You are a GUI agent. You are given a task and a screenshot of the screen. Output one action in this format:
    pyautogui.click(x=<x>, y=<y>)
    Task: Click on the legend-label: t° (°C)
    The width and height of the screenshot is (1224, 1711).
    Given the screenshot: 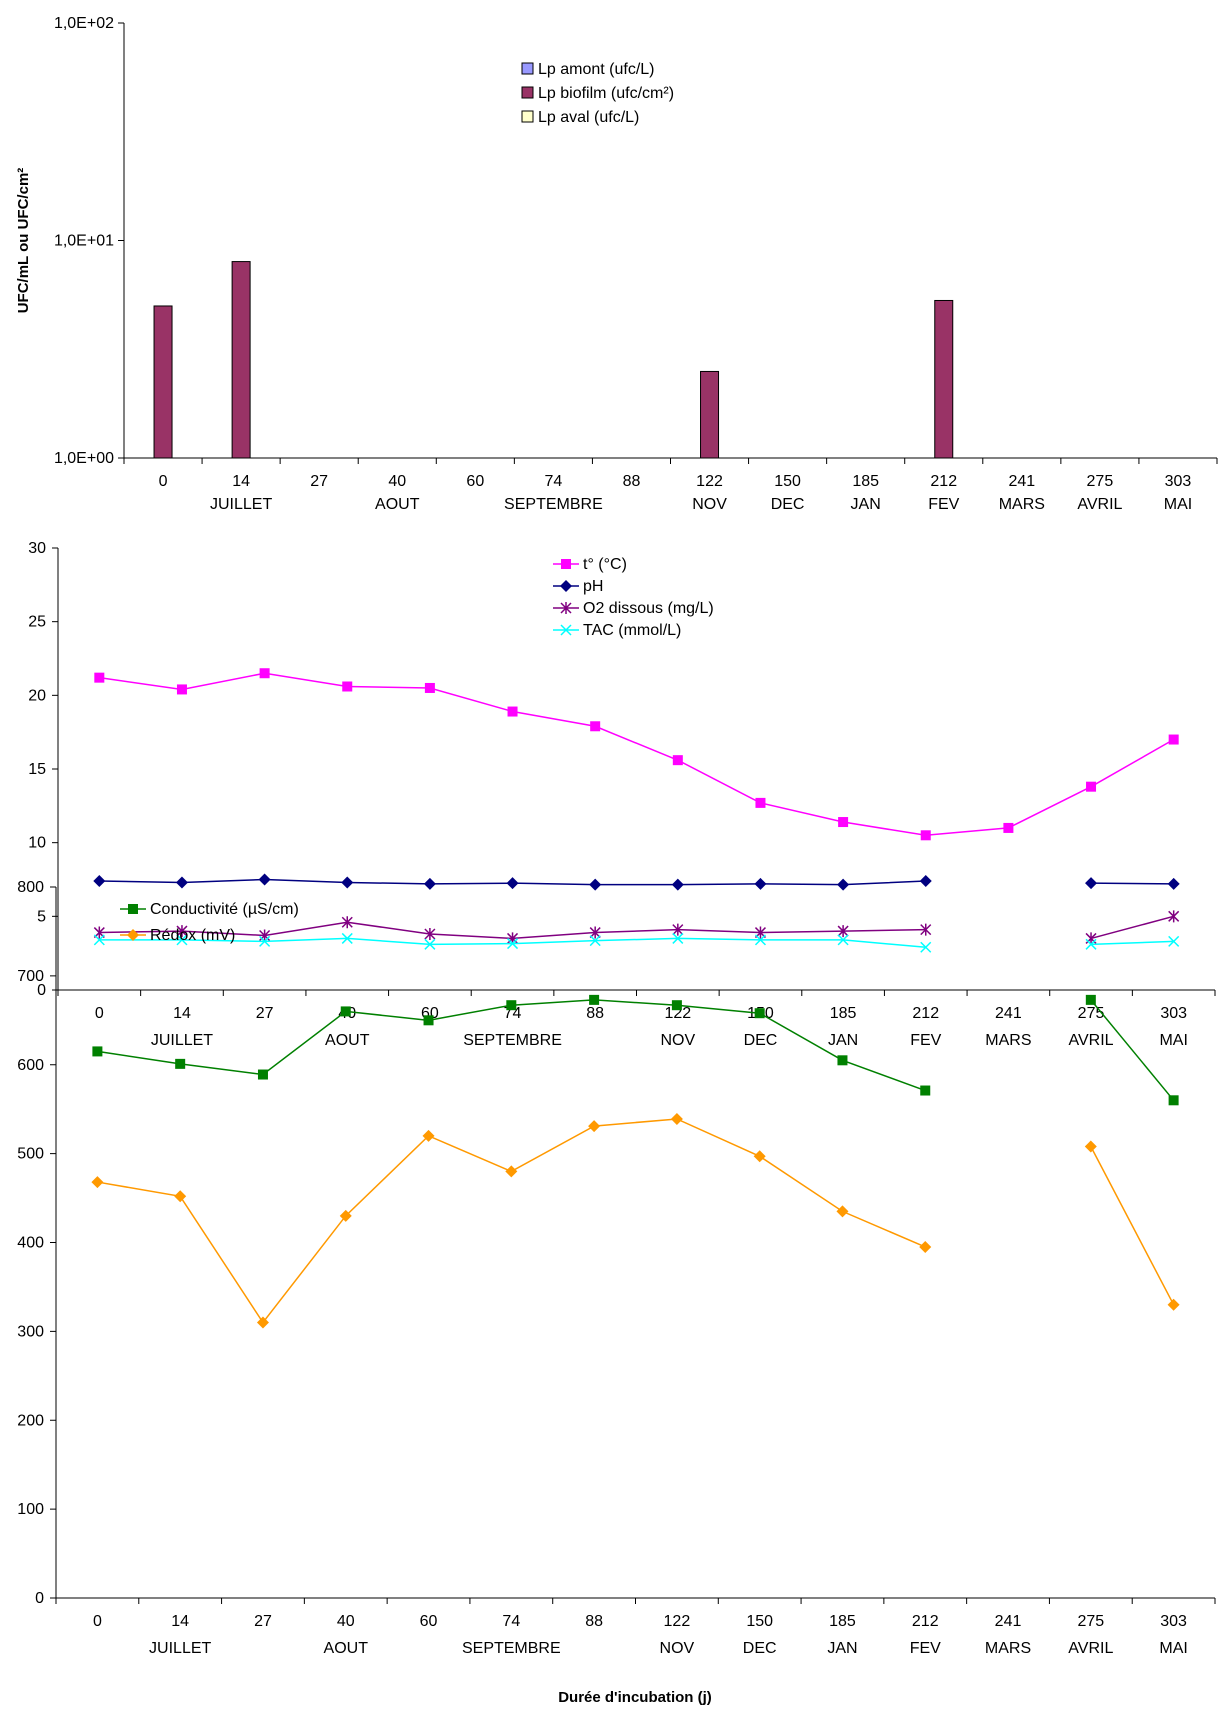 What is the action you would take?
    pyautogui.click(x=605, y=564)
    